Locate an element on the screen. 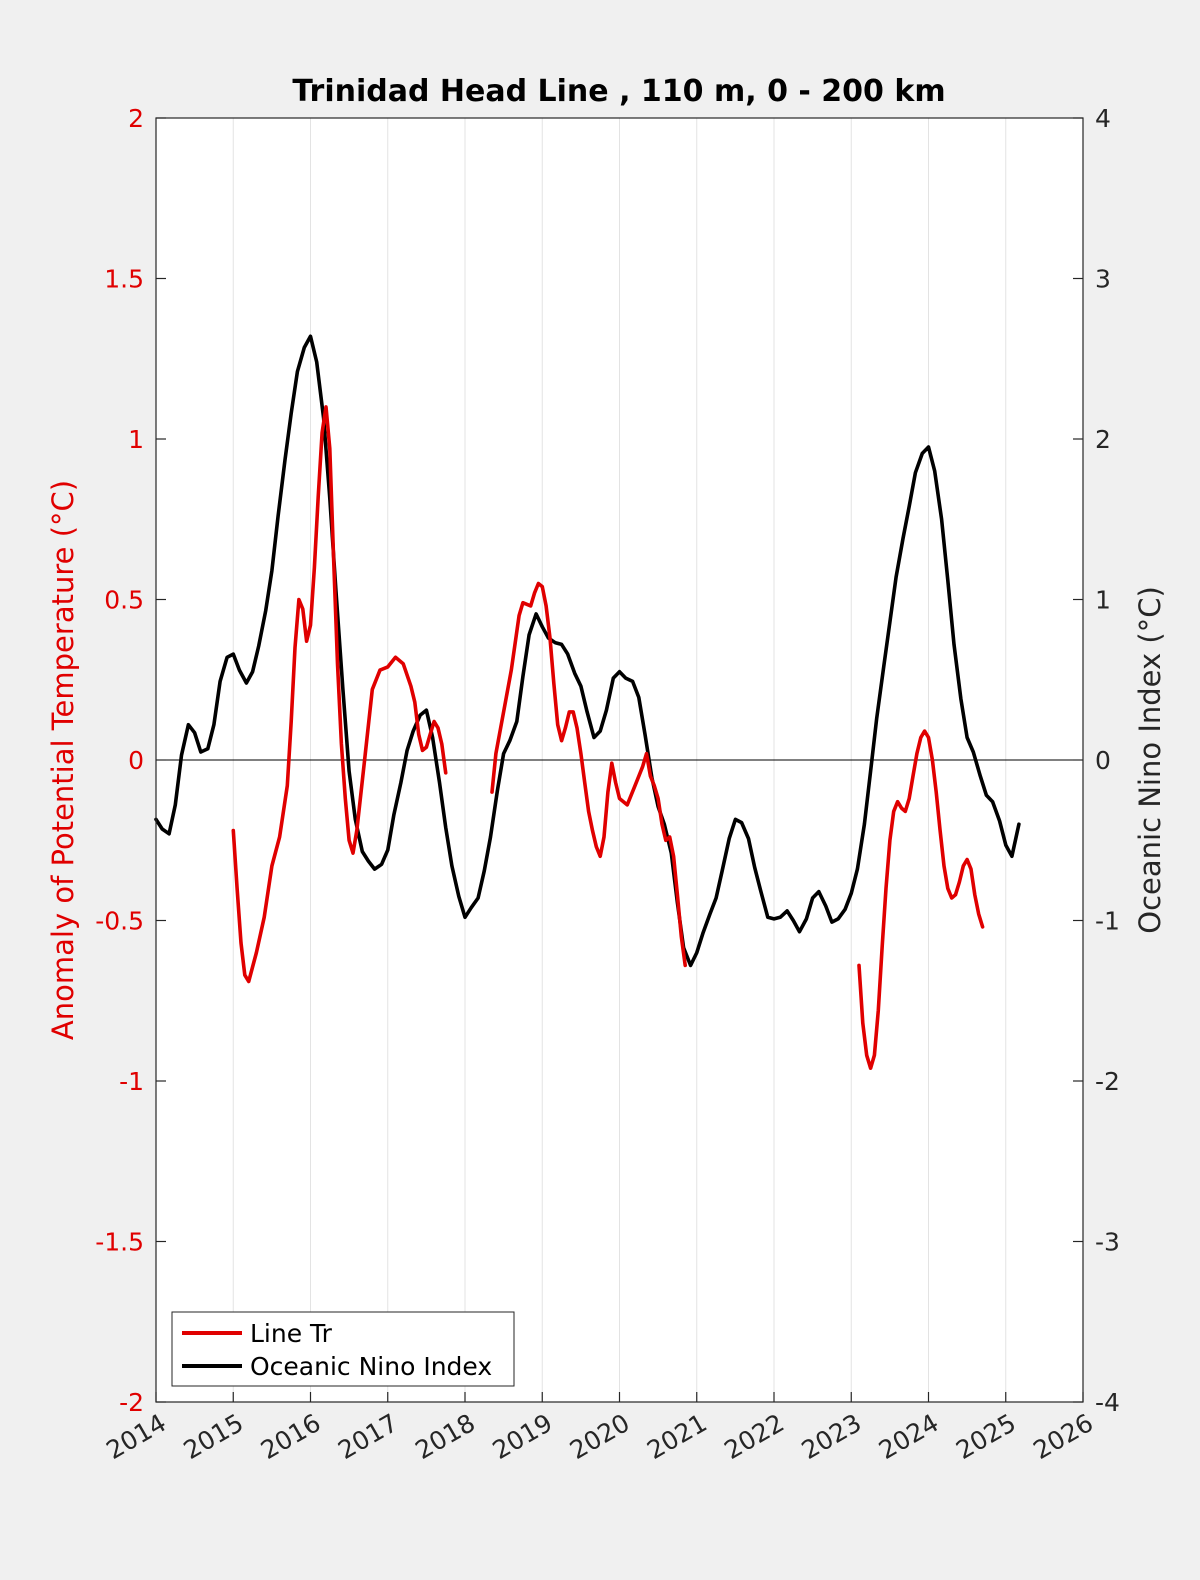 This screenshot has height=1580, width=1200. x-tick-label: 2020 is located at coordinates (600, 1436).